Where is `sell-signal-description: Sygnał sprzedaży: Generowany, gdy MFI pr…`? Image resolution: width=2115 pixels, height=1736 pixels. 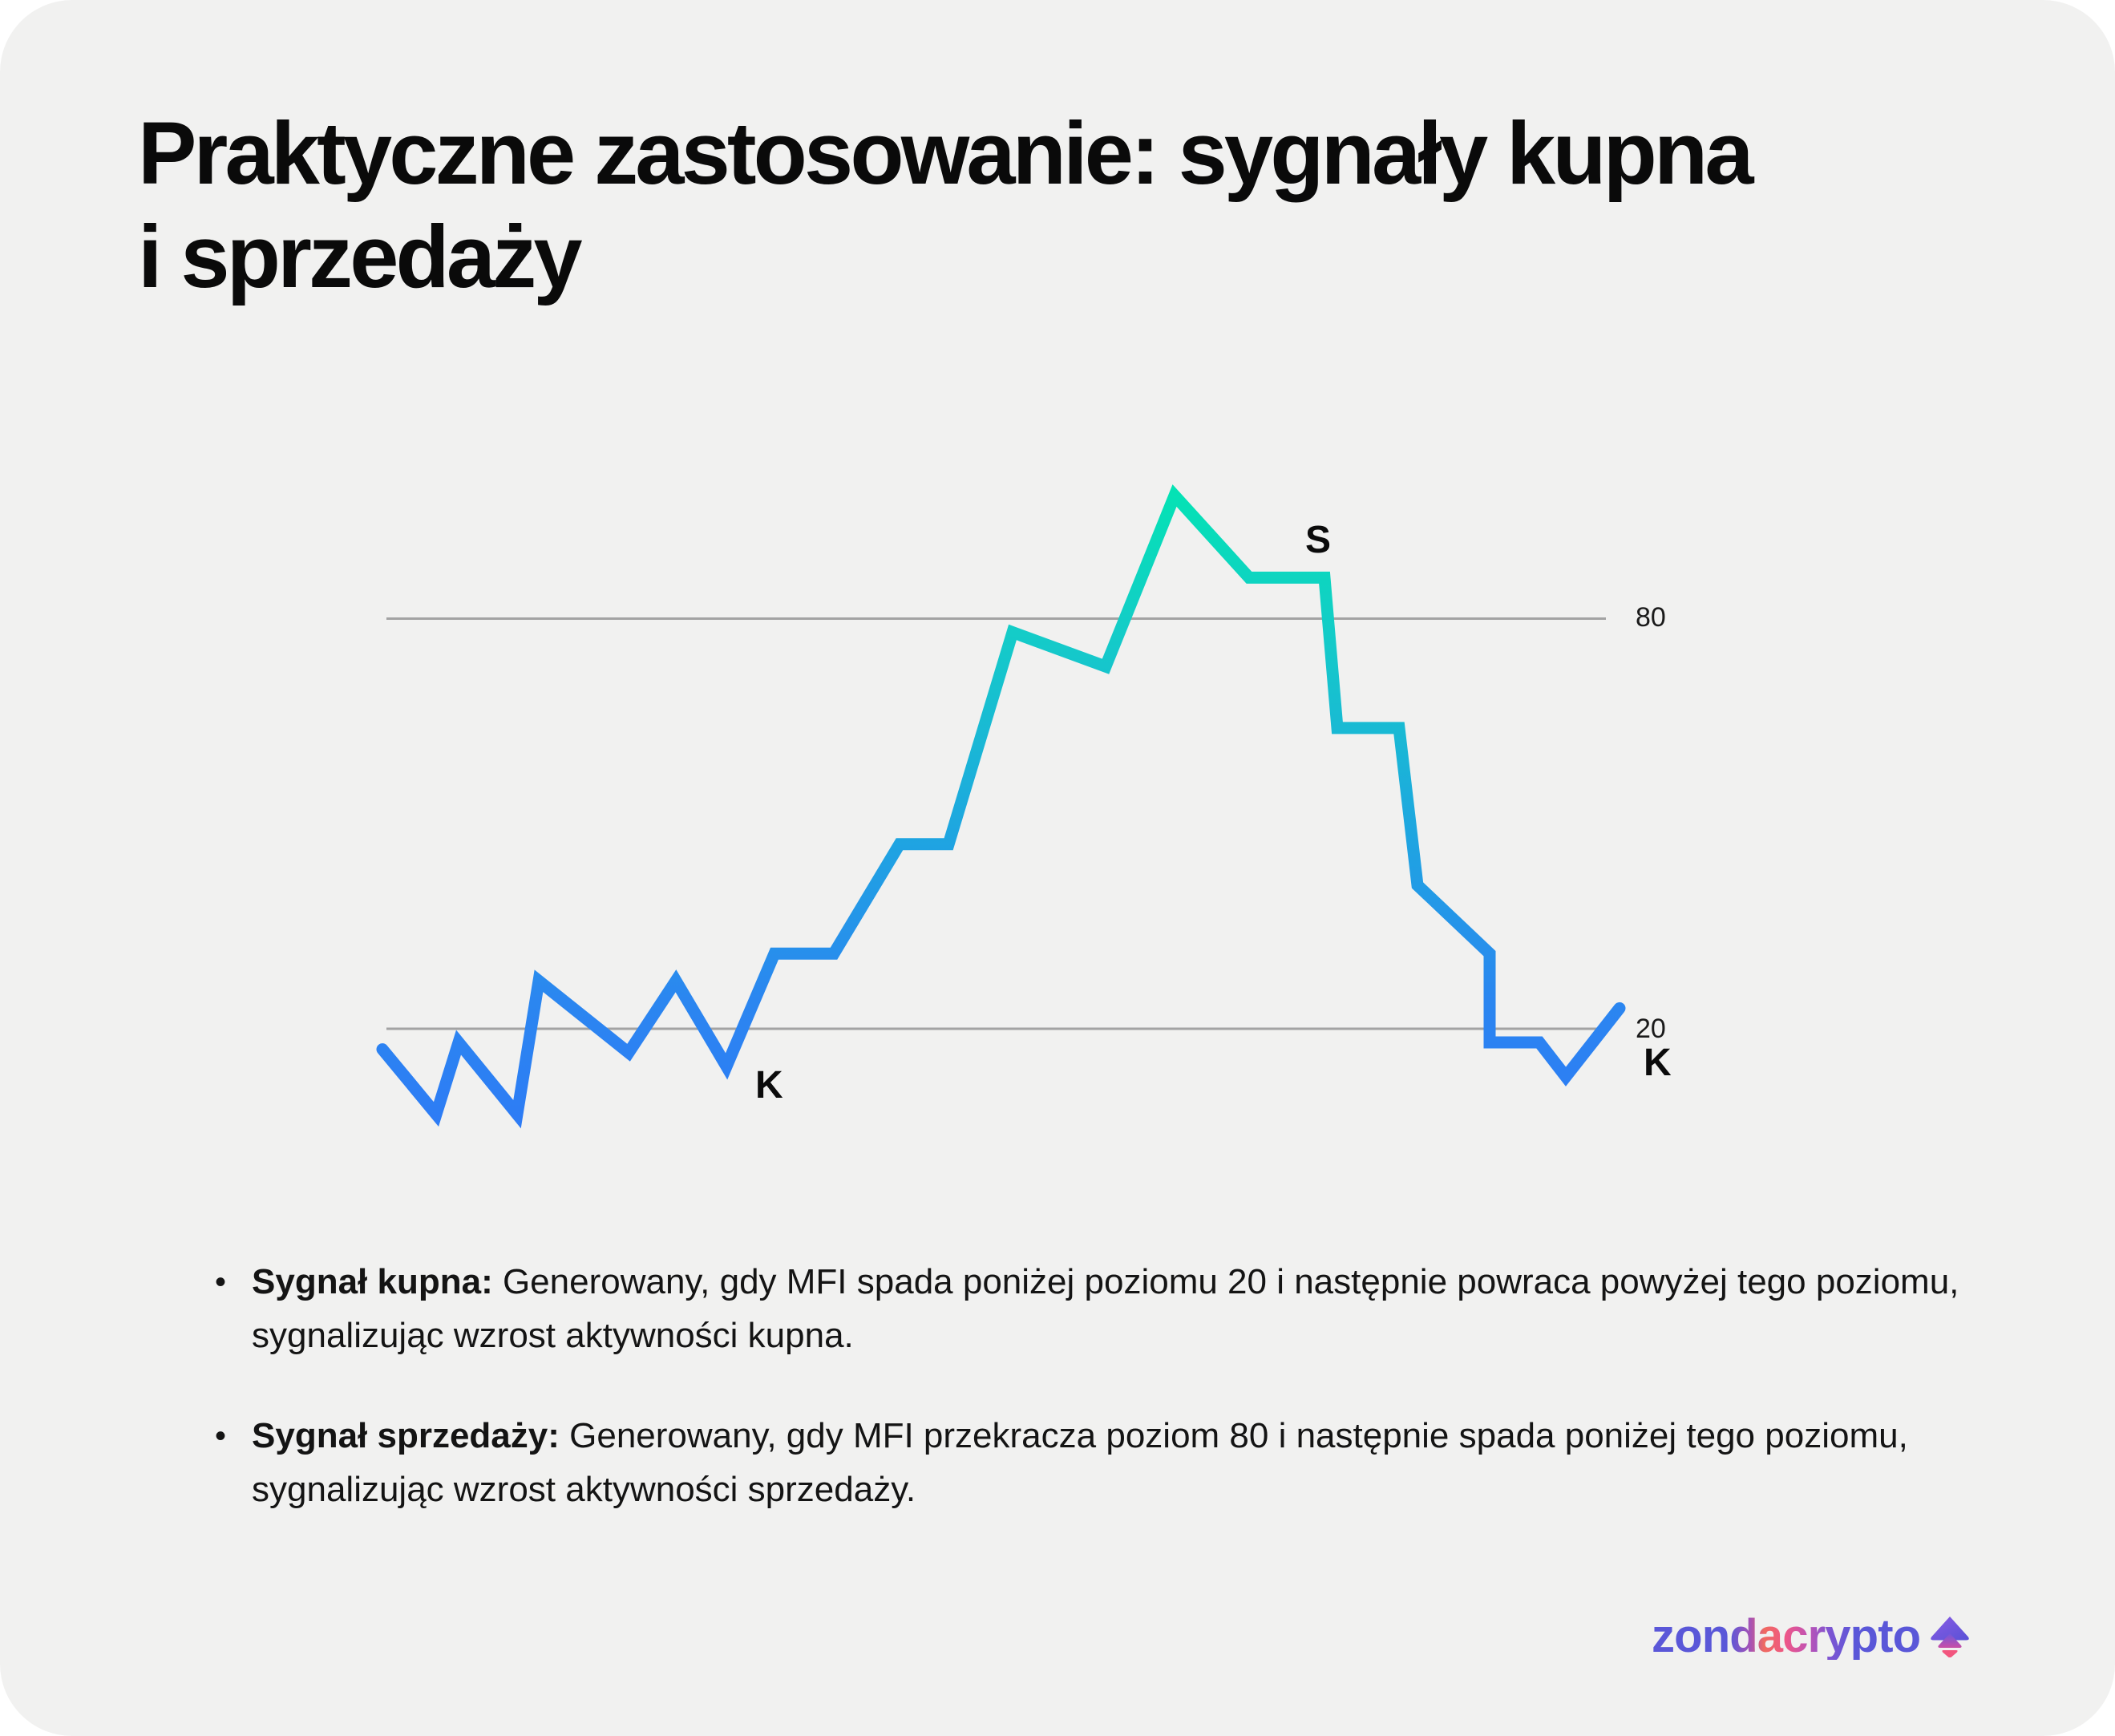
sell-signal-description: Sygnał sprzedaży: Generowany, gdy MFI pr… is located at coordinates (1119, 1463).